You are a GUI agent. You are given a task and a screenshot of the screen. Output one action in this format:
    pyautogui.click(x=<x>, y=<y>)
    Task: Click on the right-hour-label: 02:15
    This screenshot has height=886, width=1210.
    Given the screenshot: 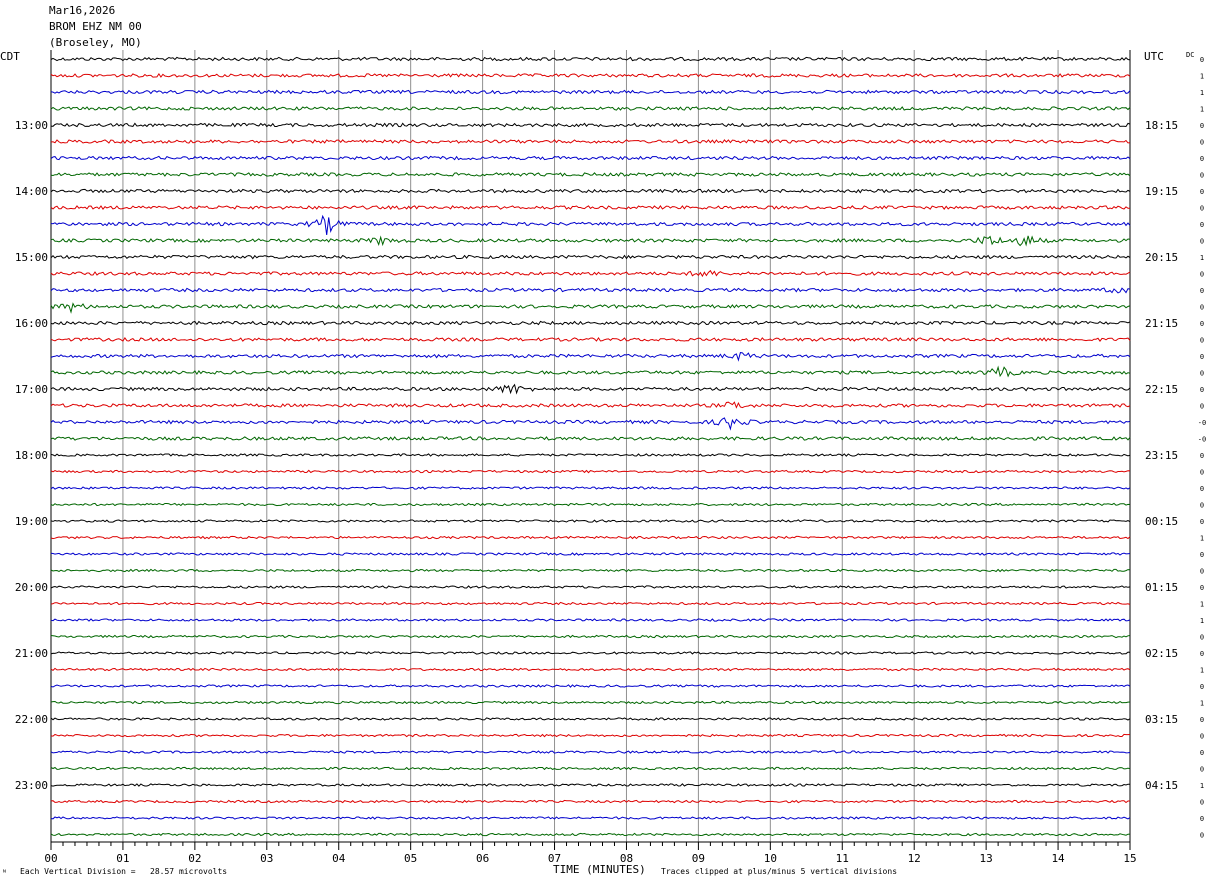 What is the action you would take?
    pyautogui.click(x=1161, y=653)
    